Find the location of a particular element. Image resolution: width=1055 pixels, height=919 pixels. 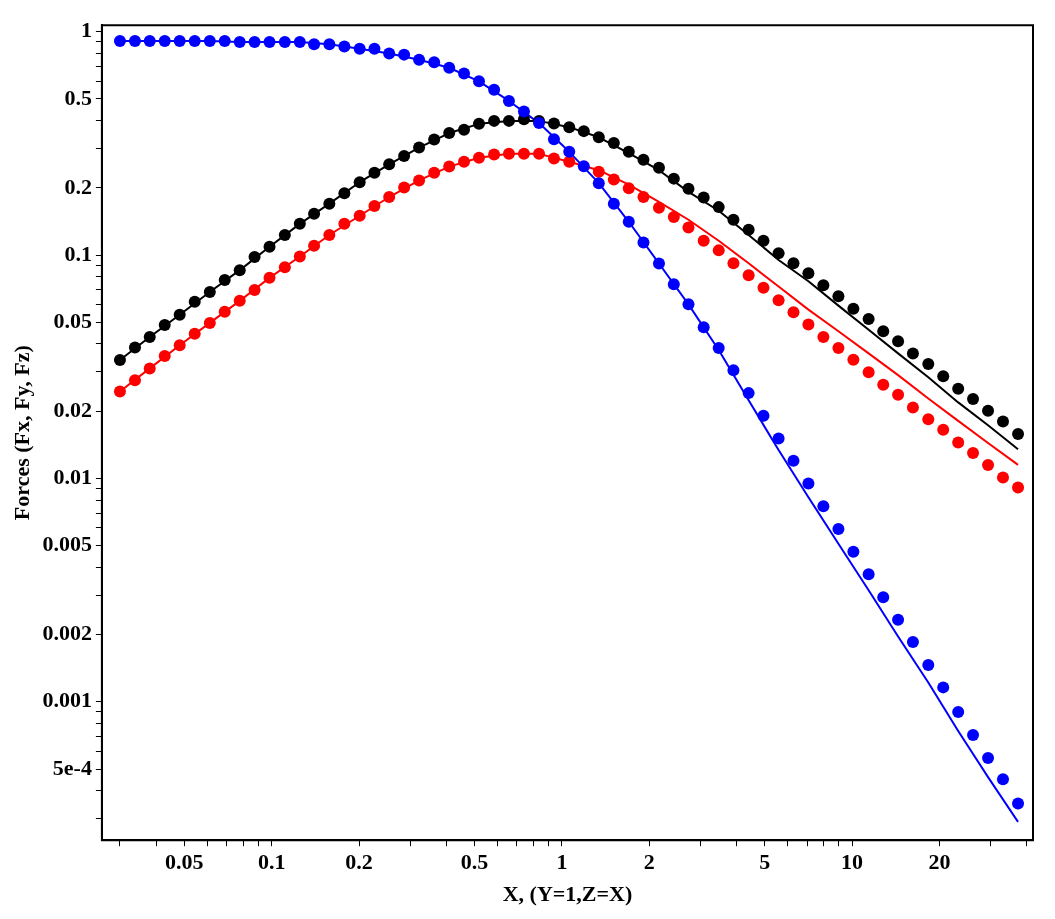

y-tick-label: 0.01 is located at coordinates (72, 477).